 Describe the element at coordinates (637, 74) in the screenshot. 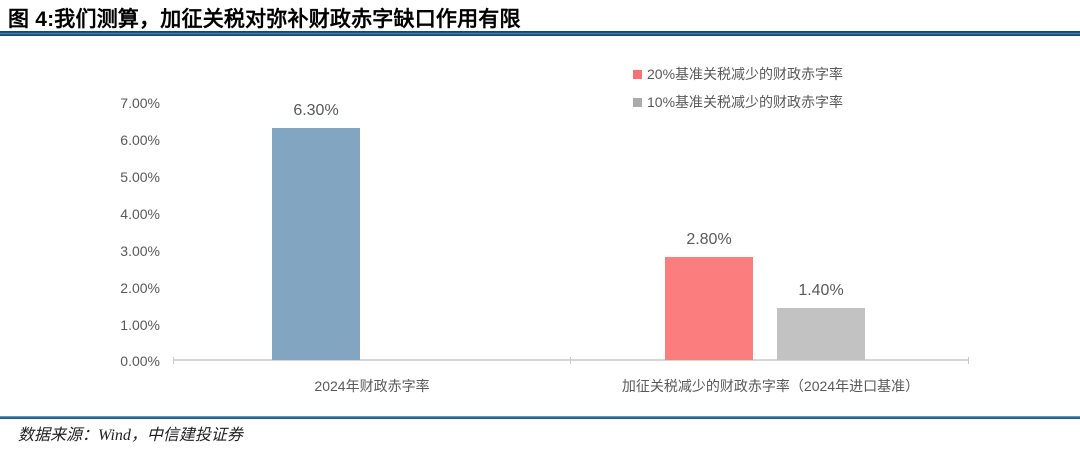

I see `legend-swatch-20pct-icon` at that location.